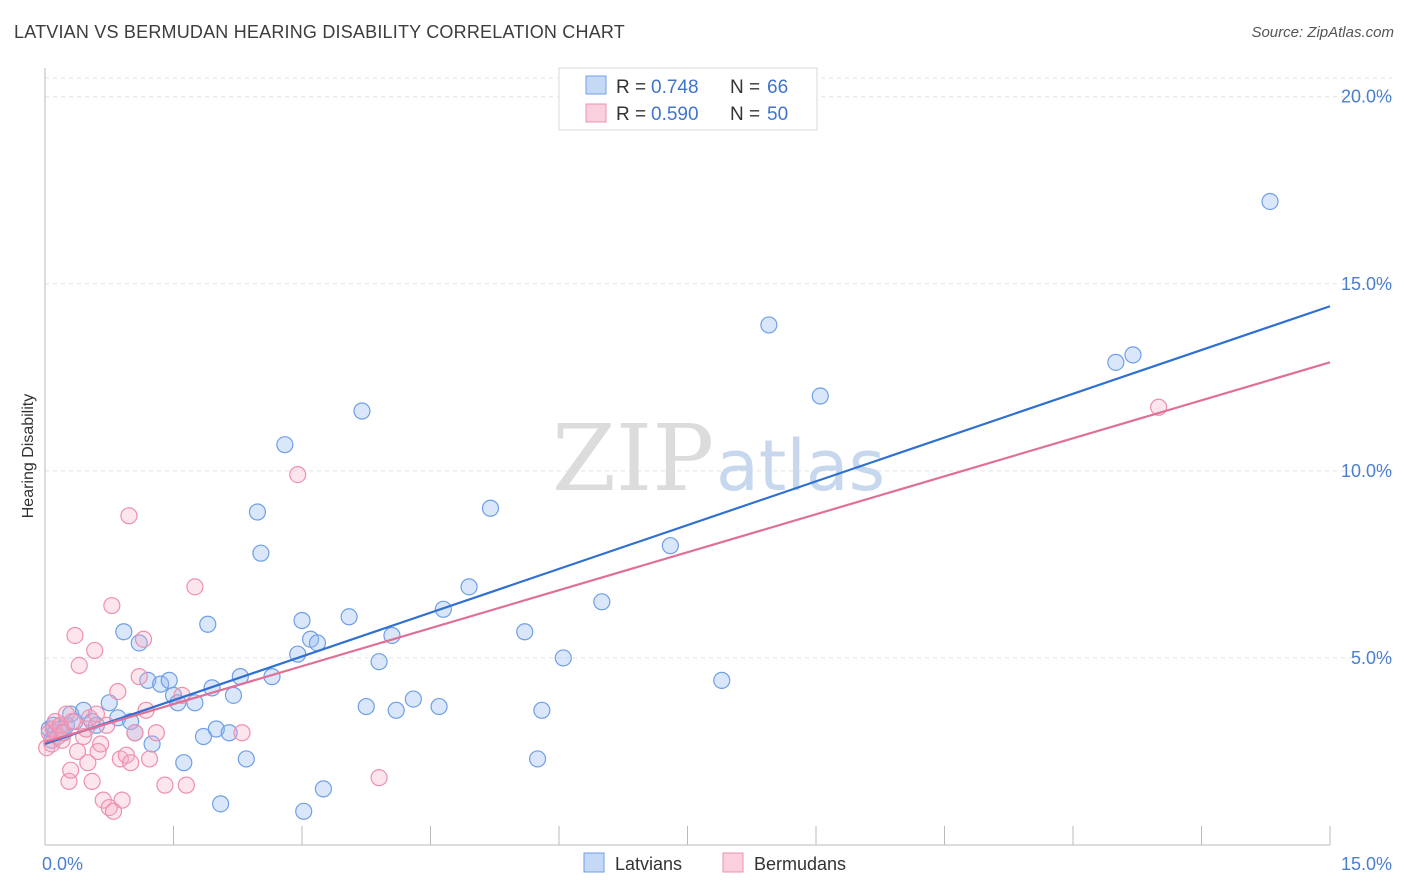 This screenshot has width=1406, height=892. I want to click on bottom-legend-swatch-bermudans, so click(733, 862).